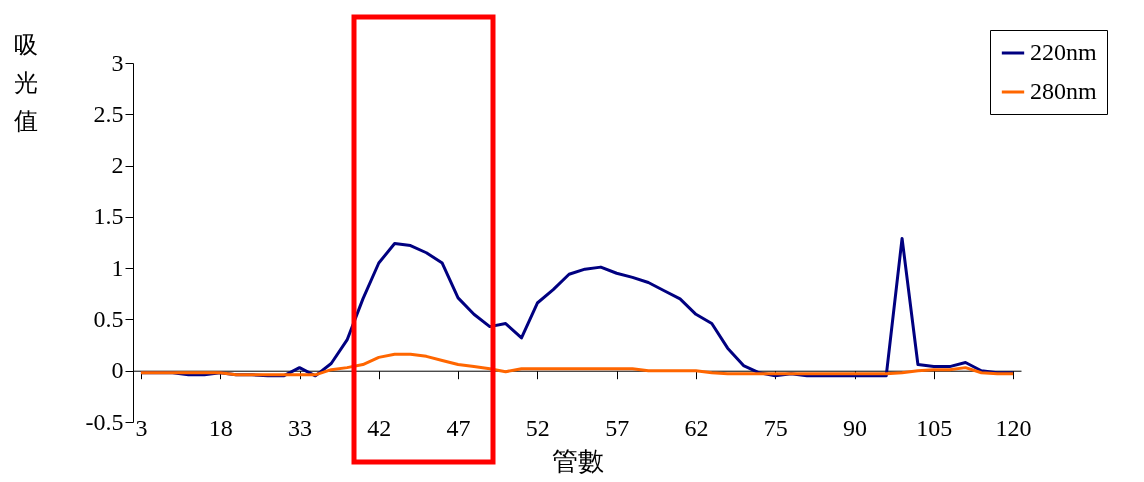  Describe the element at coordinates (617, 427) in the screenshot. I see `x-tick-label: 57` at that location.